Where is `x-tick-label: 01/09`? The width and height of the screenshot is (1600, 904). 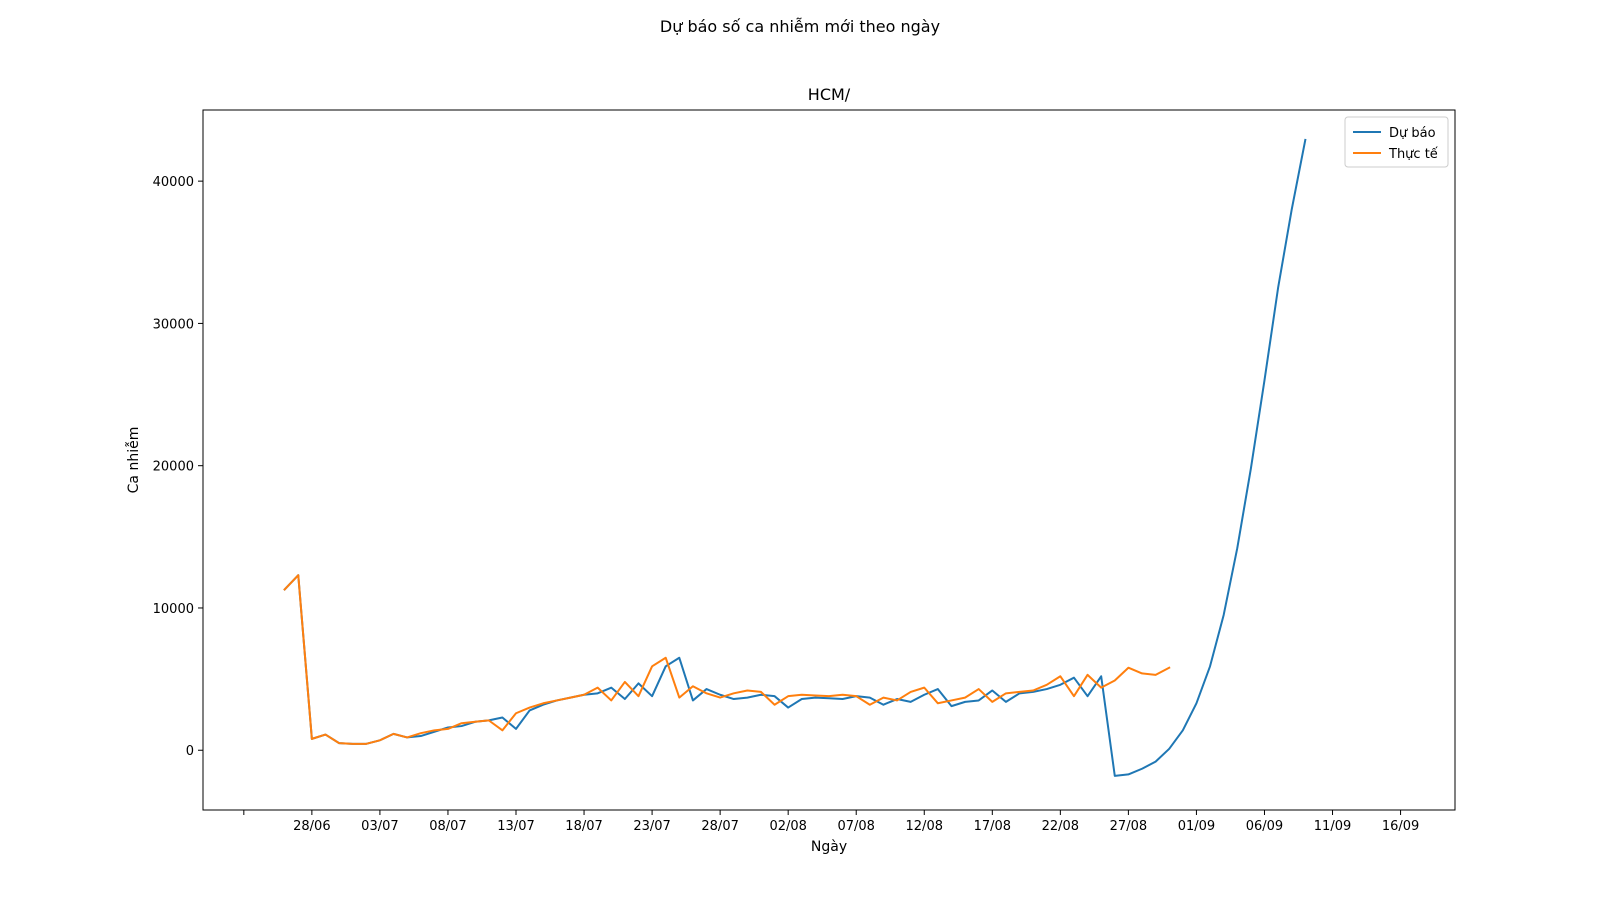 x-tick-label: 01/09 is located at coordinates (1196, 826).